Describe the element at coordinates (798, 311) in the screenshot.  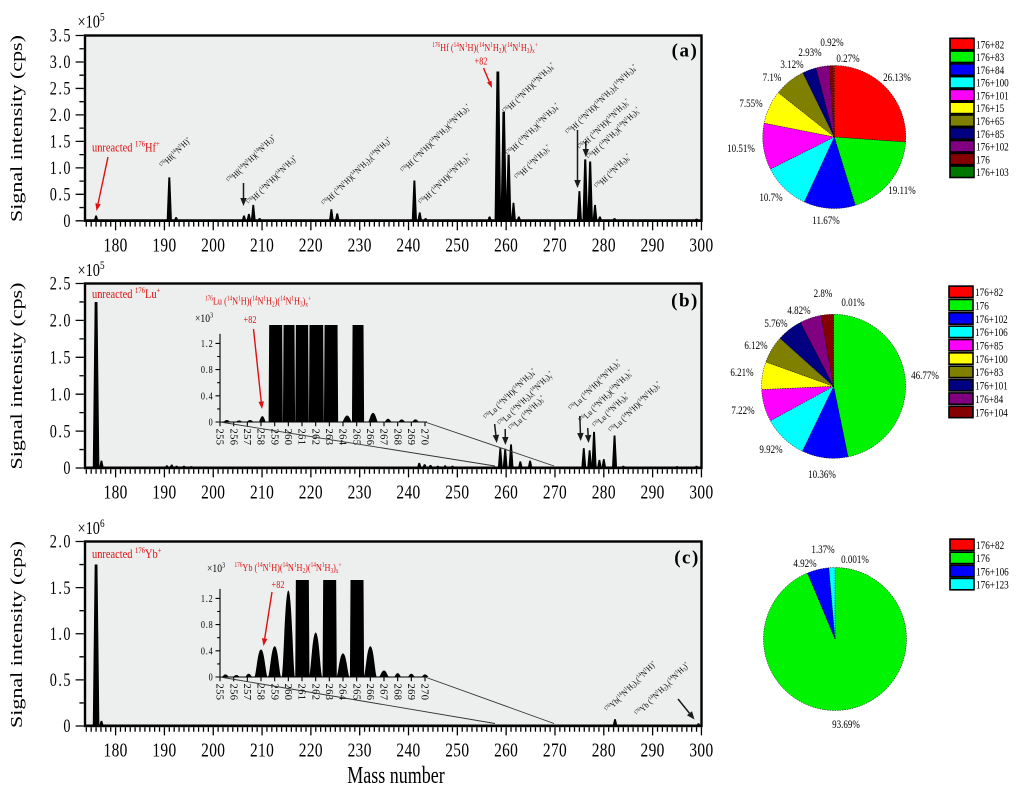
I see `svg-text: 4.82%` at that location.